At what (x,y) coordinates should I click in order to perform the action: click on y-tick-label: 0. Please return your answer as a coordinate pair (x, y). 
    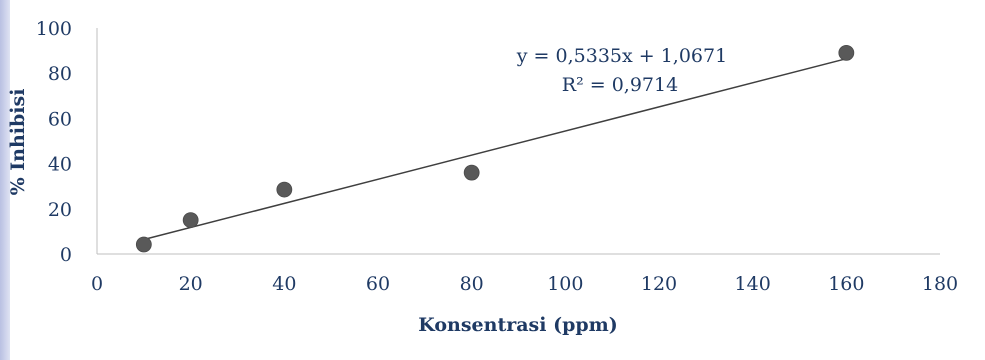
    Looking at the image, I should click on (66, 255).